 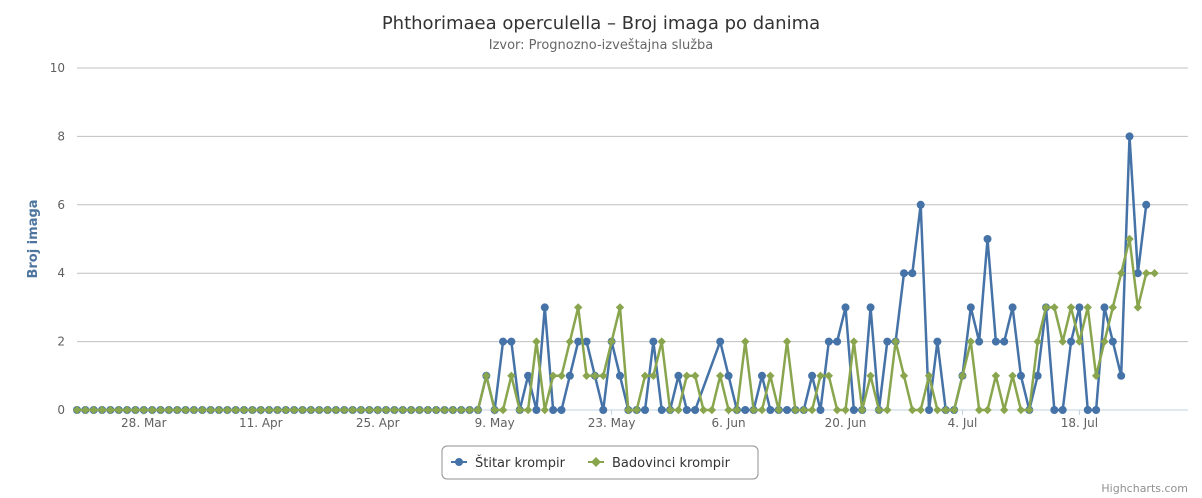 What do you see at coordinates (600, 462) in the screenshot?
I see `legend: Štitar krompir Badovinci krompir` at bounding box center [600, 462].